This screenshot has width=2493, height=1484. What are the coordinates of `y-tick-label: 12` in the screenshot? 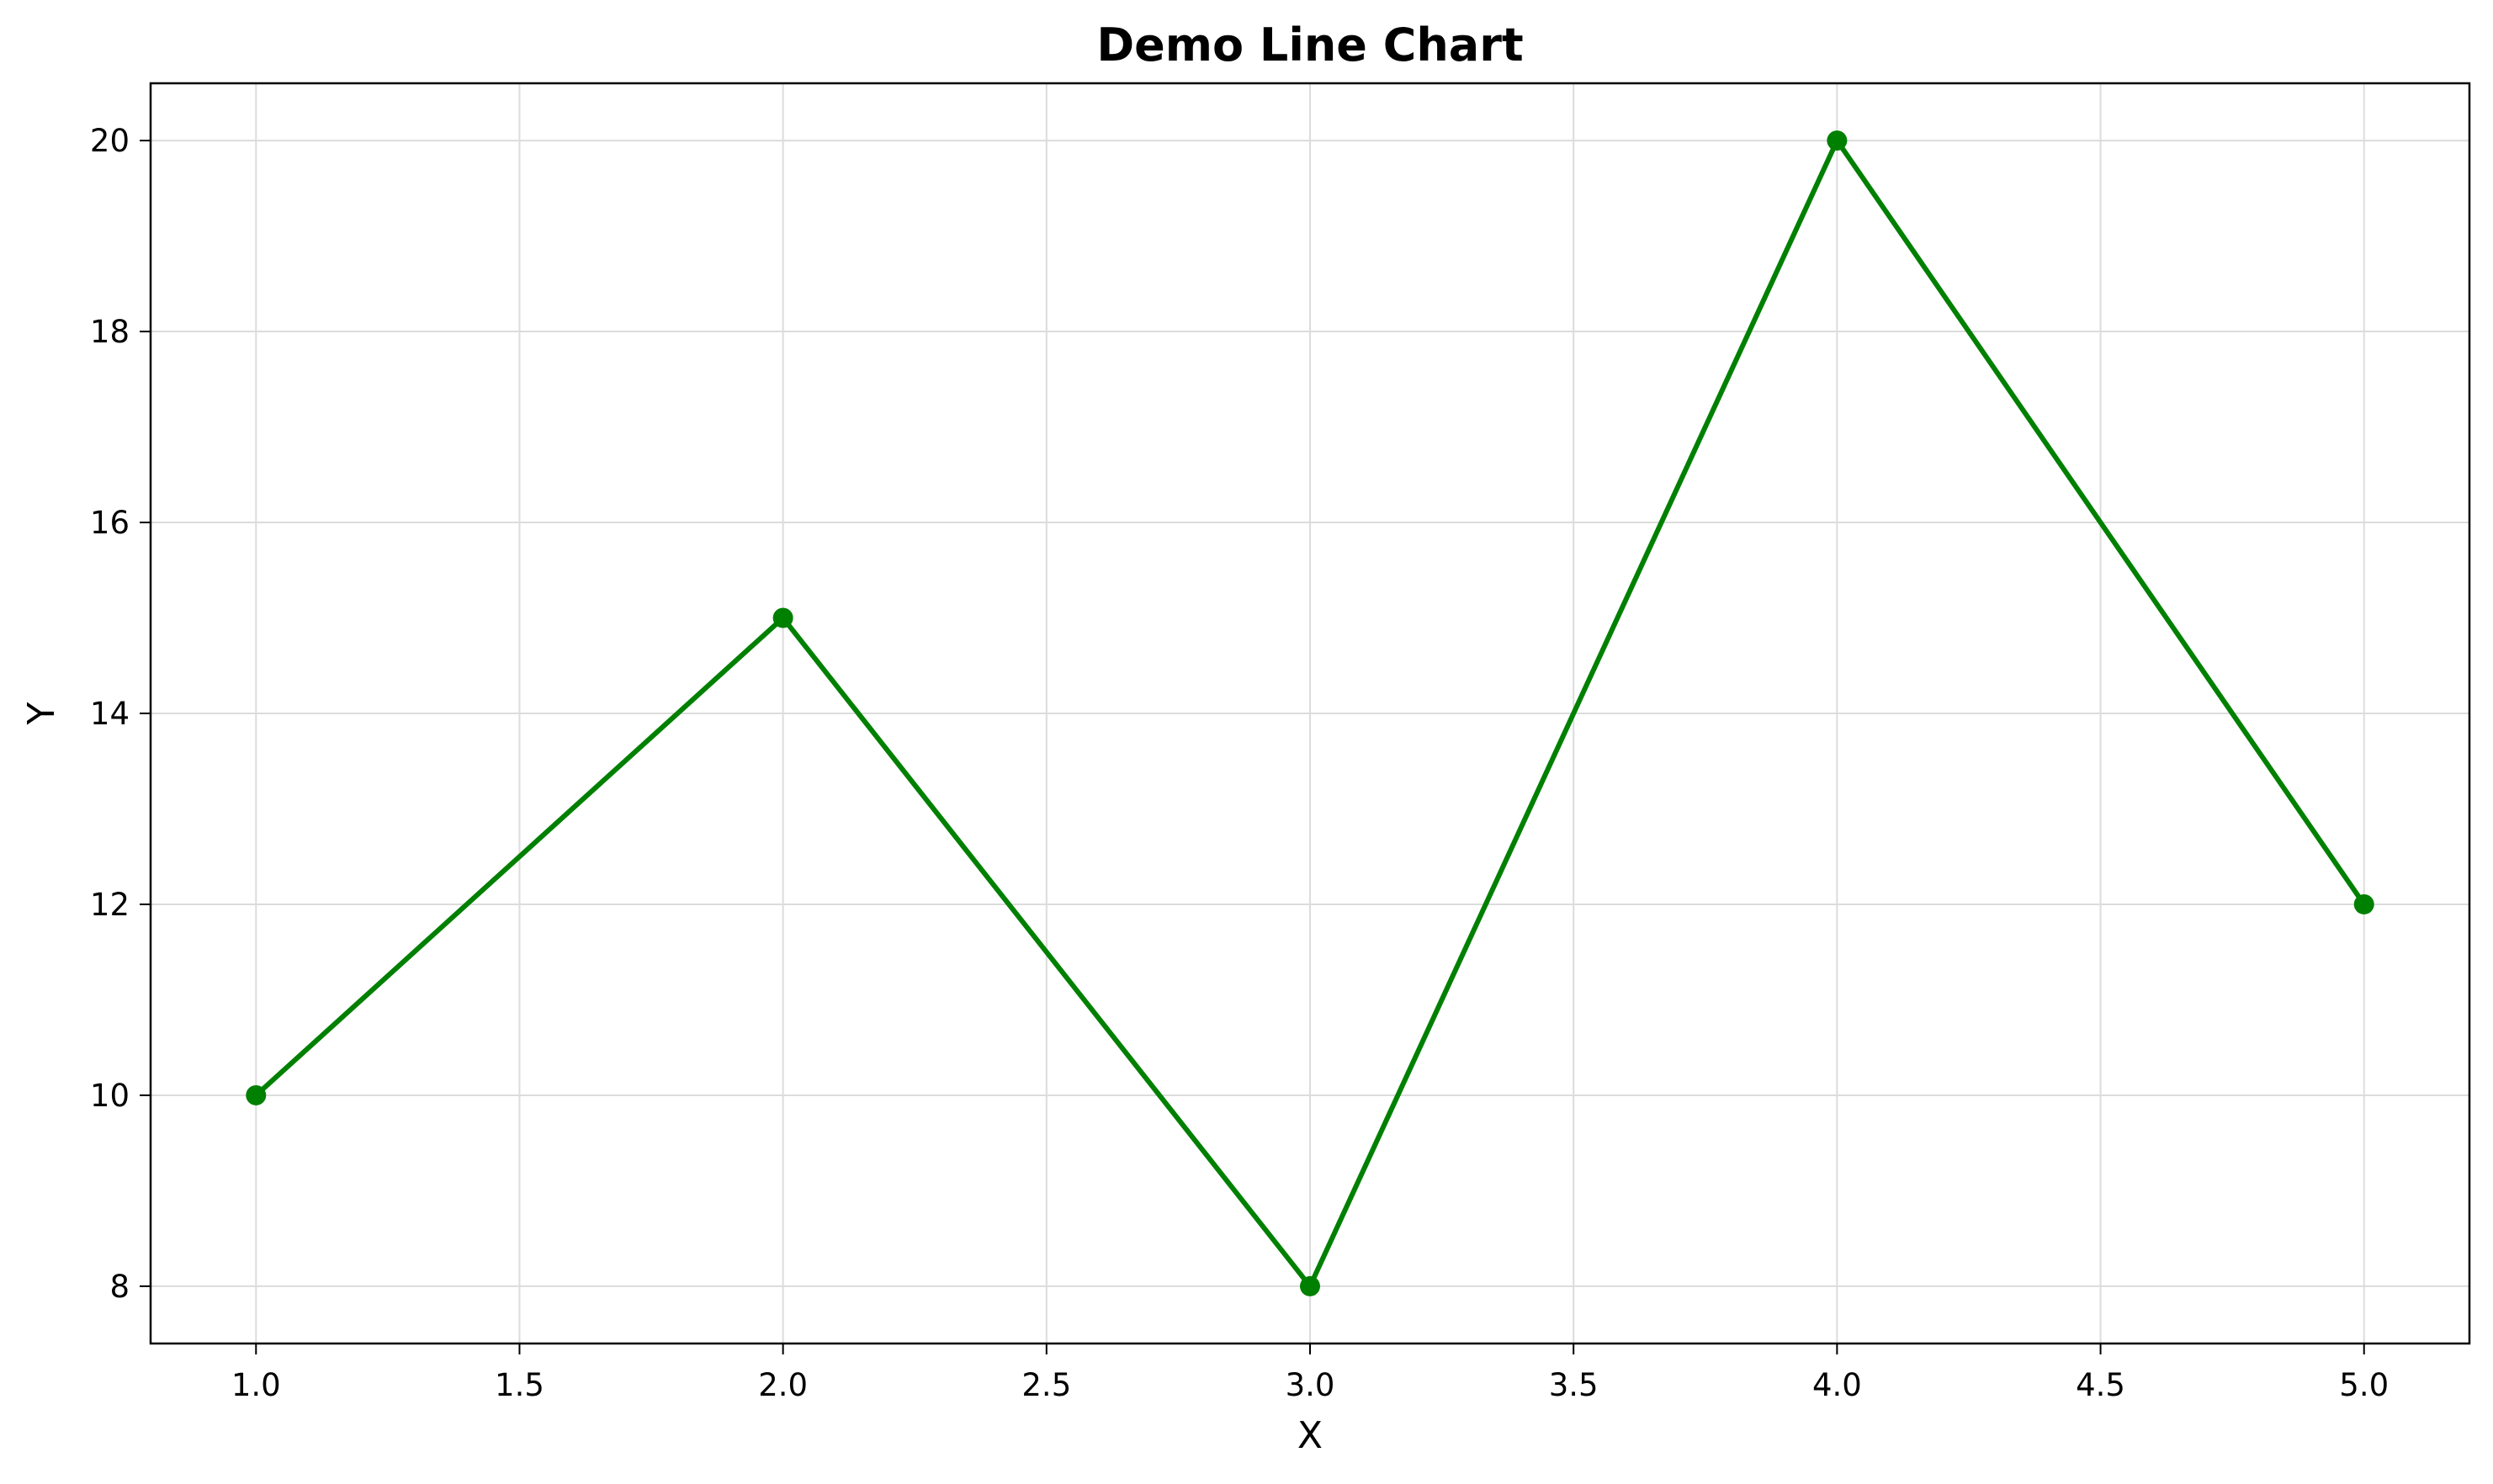 It's located at (110, 905).